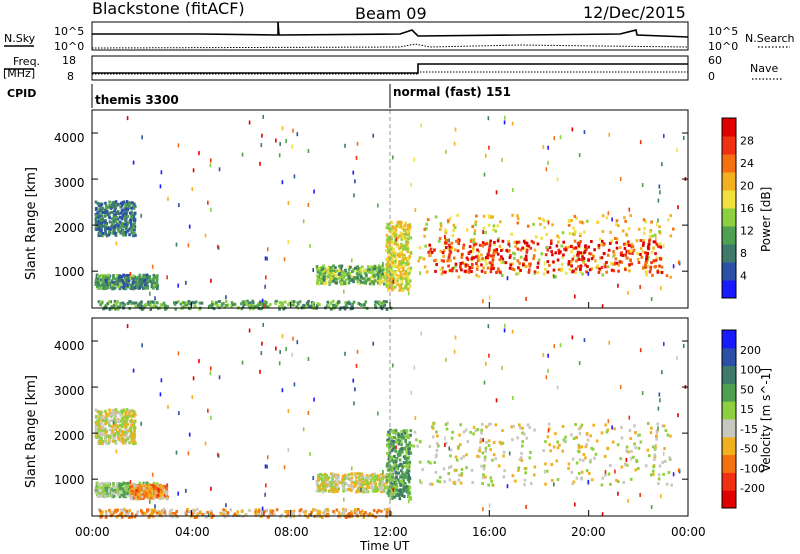  I want to click on velocity-colorbar-tick: -50, so click(749, 449).